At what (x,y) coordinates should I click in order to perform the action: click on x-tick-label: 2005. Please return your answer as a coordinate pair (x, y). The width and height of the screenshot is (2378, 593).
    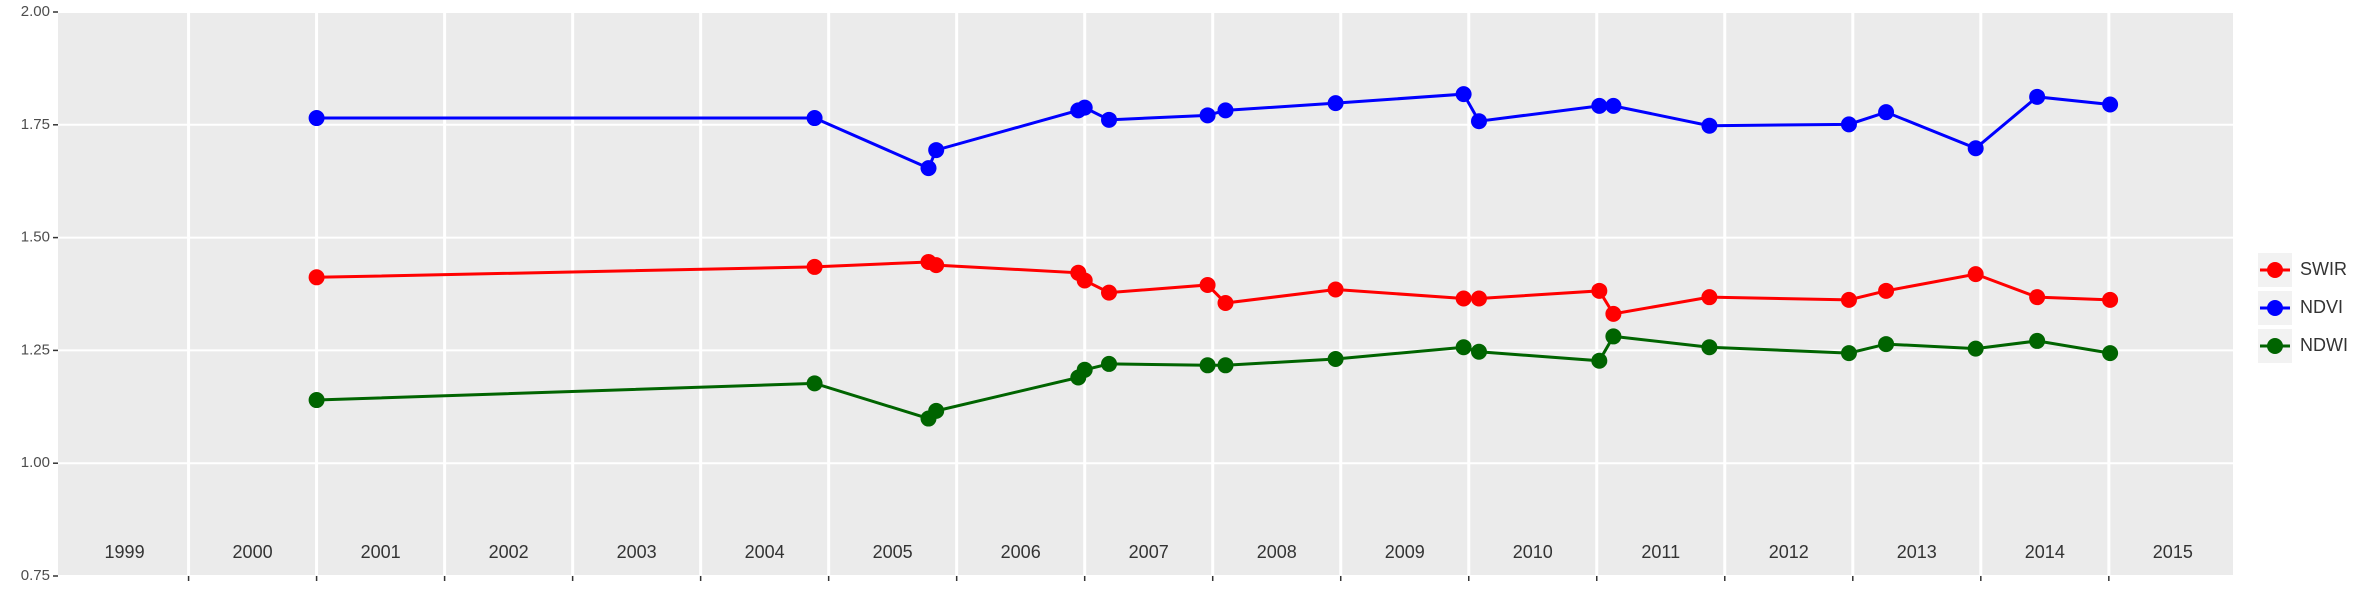
    Looking at the image, I should click on (893, 552).